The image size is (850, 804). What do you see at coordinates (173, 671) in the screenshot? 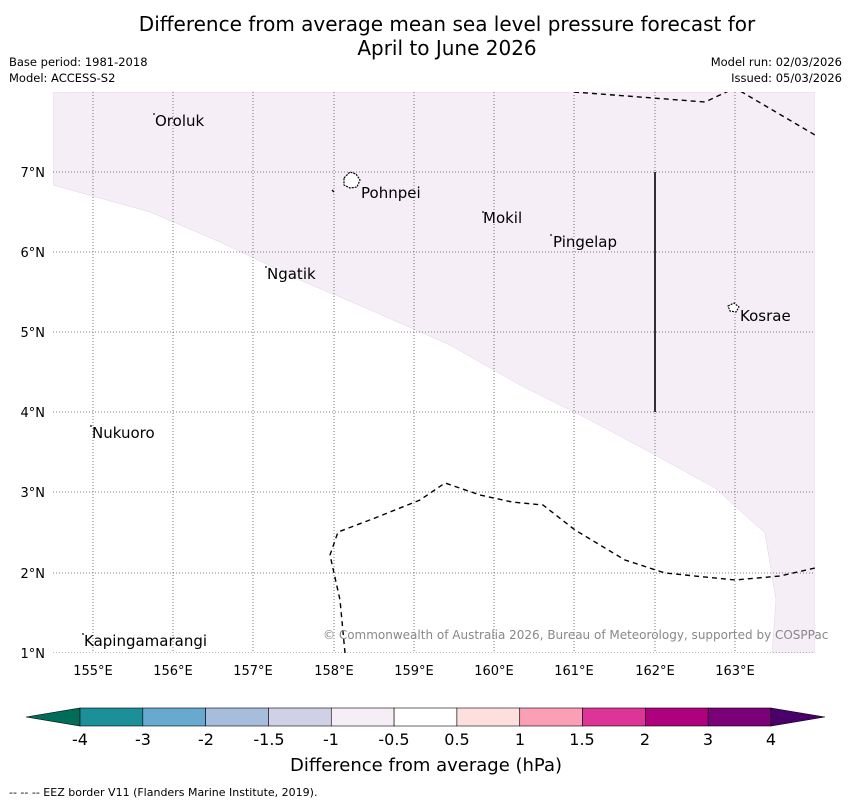
I see `lon-label: 156°E` at bounding box center [173, 671].